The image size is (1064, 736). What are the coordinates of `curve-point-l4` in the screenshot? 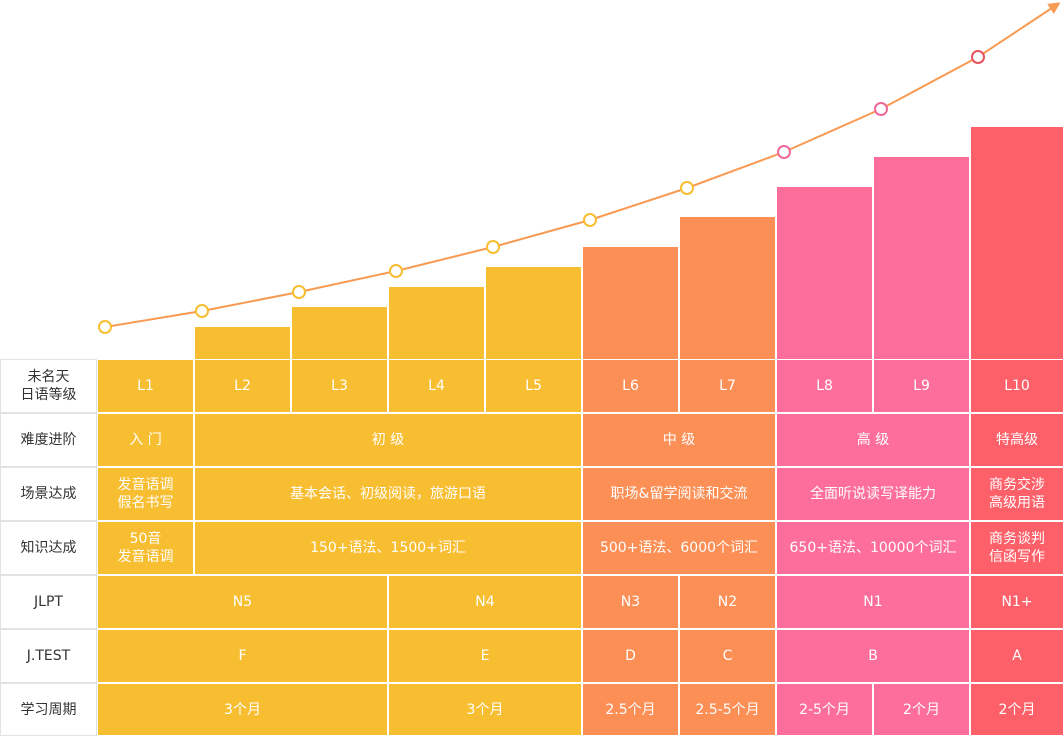 It's located at (396, 271).